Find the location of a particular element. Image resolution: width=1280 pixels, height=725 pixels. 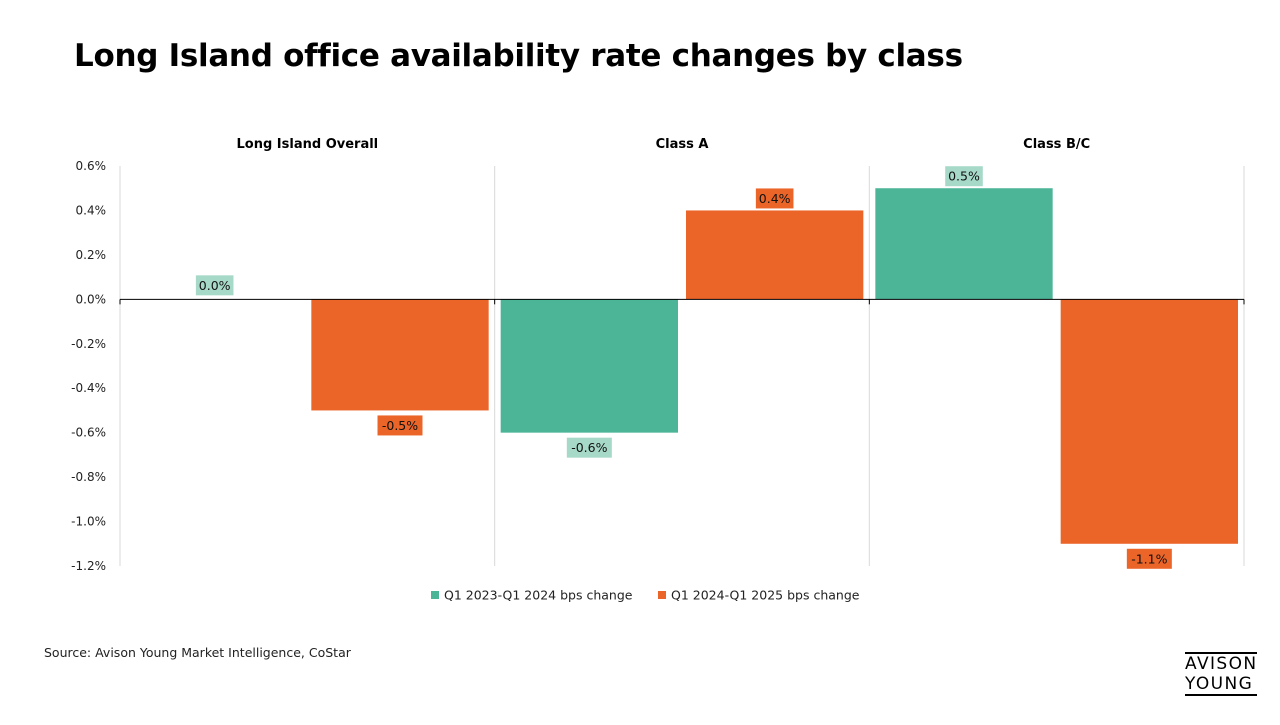

data-label: 0.4% is located at coordinates (775, 198).